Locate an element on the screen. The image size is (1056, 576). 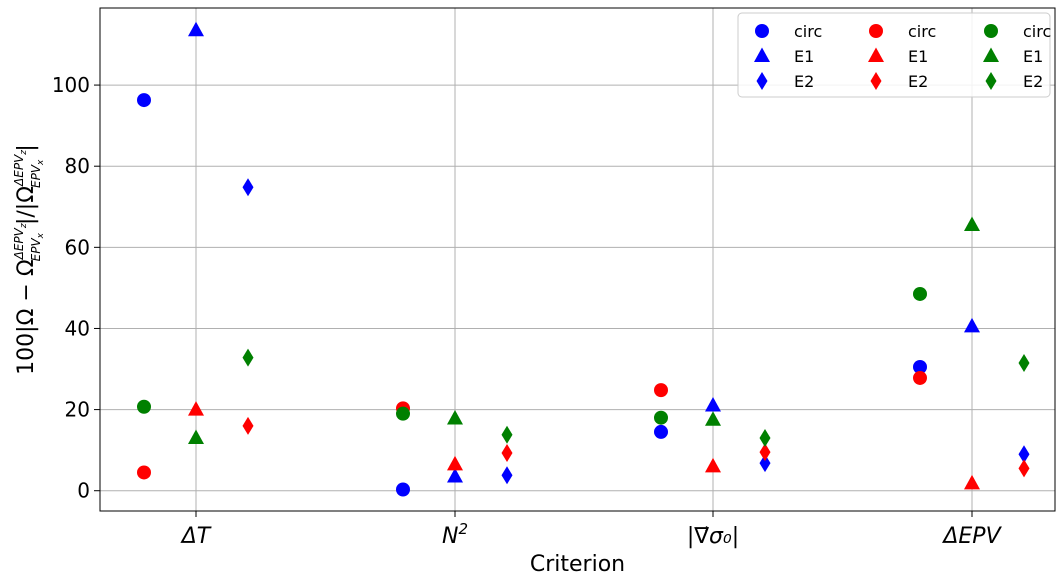
x-axis: ΔT N2 |∇⃗σ₀| ΔEPV is located at coordinates (591, 530).